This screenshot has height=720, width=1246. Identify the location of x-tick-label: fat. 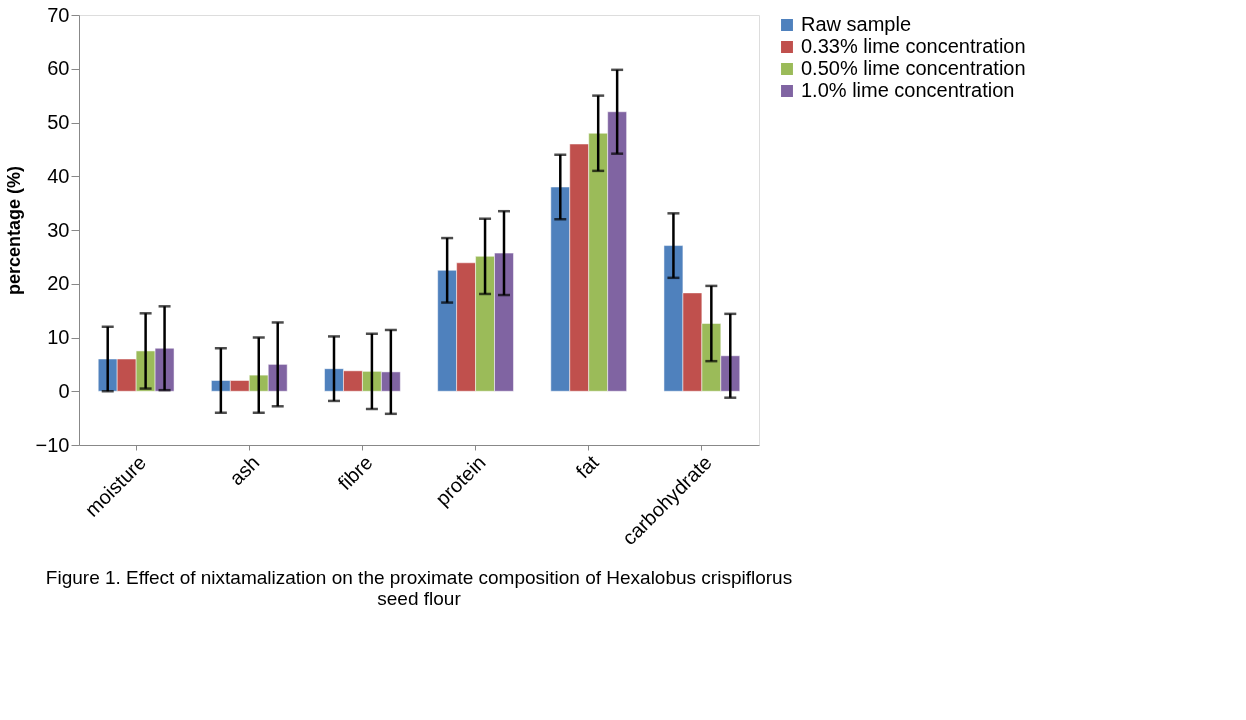
(587, 466).